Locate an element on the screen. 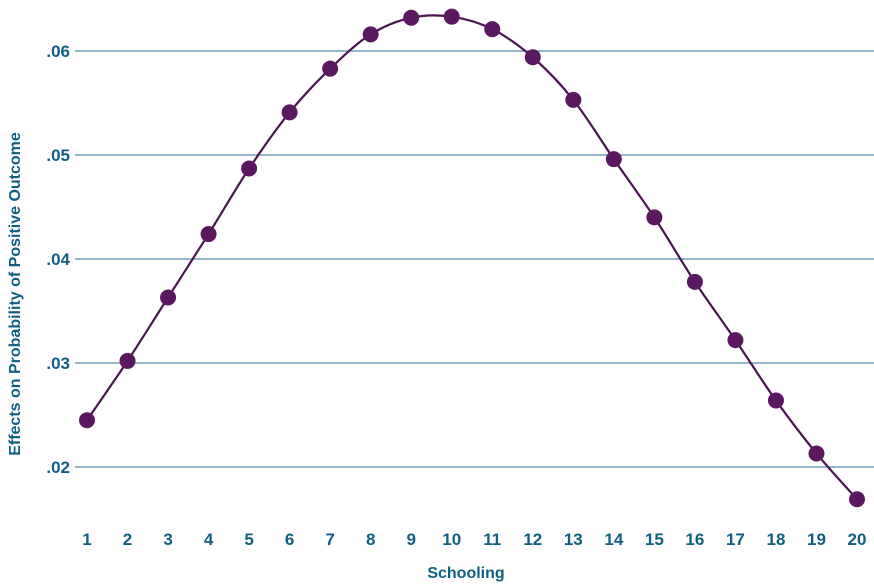 The width and height of the screenshot is (874, 588). x-tick-label: 3 is located at coordinates (167, 539).